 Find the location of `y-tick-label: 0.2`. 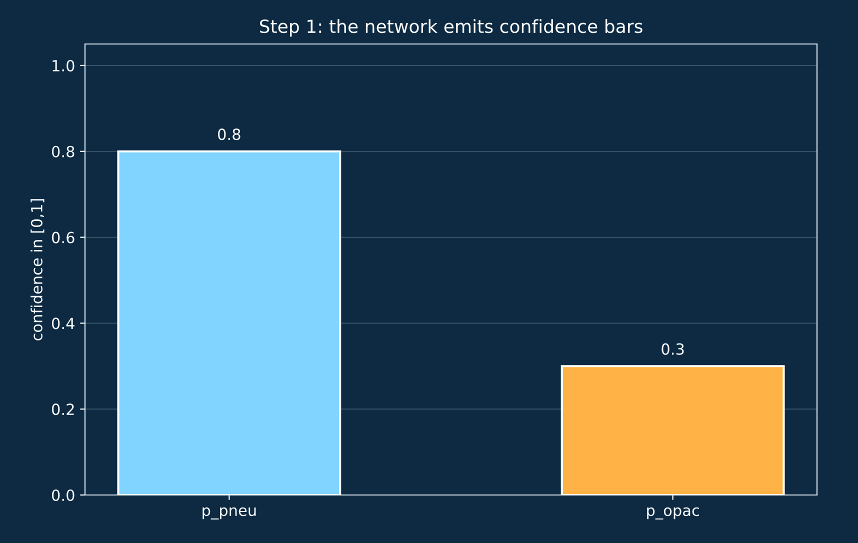

y-tick-label: 0.2 is located at coordinates (63, 410).